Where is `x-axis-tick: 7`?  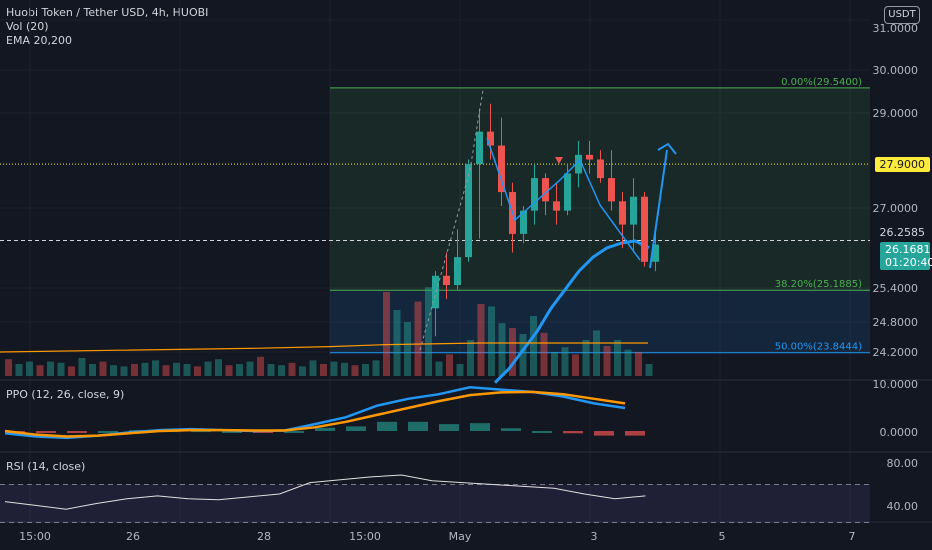
x-axis-tick: 7 is located at coordinates (852, 536).